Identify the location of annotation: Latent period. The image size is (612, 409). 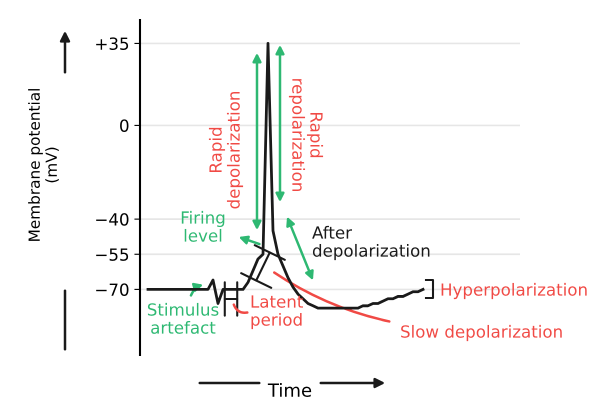
(277, 312).